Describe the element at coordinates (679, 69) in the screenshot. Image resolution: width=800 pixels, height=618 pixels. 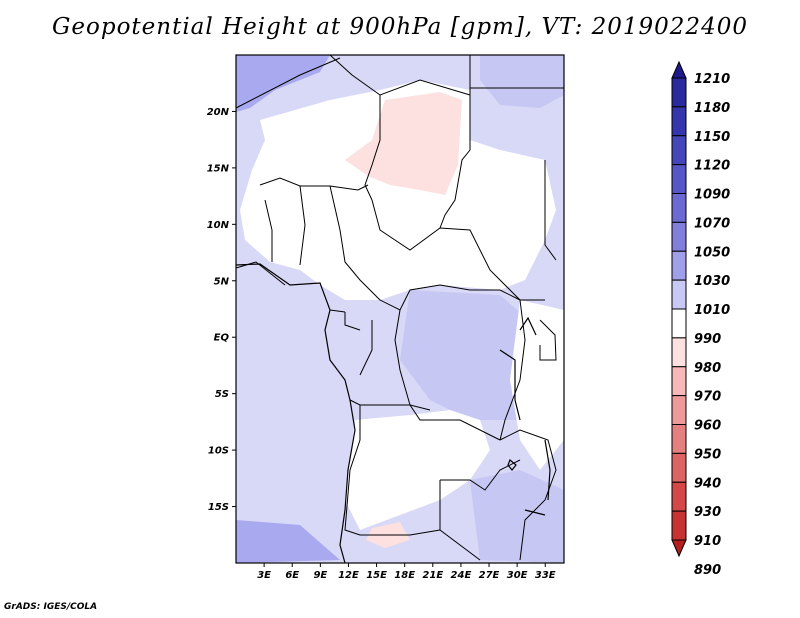
I see `colorbar-top-arrow` at that location.